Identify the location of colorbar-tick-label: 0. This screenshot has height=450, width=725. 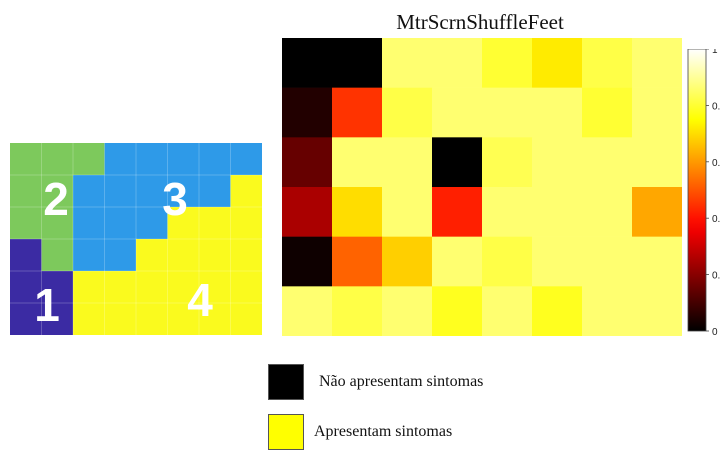
(715, 332).